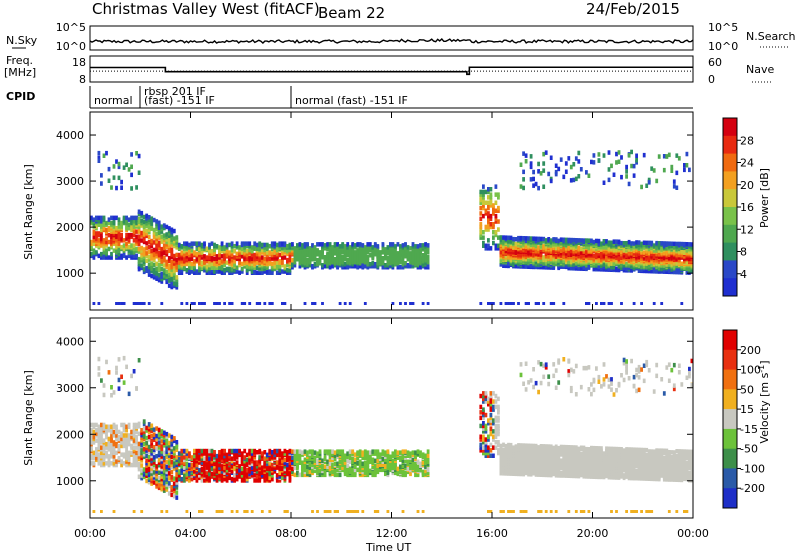  I want to click on frequency-series, so click(391, 71).